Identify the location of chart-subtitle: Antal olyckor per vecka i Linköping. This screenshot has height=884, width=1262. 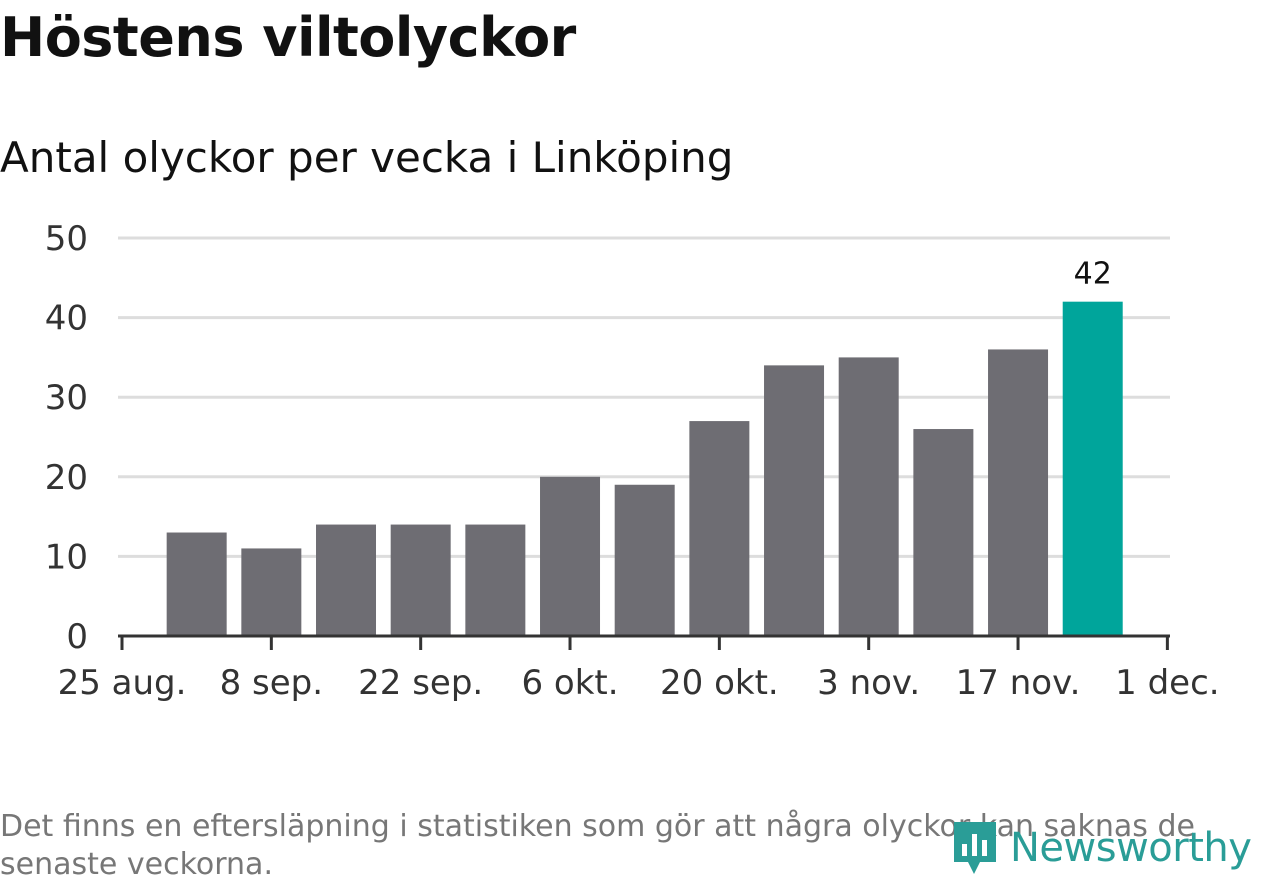
(367, 157).